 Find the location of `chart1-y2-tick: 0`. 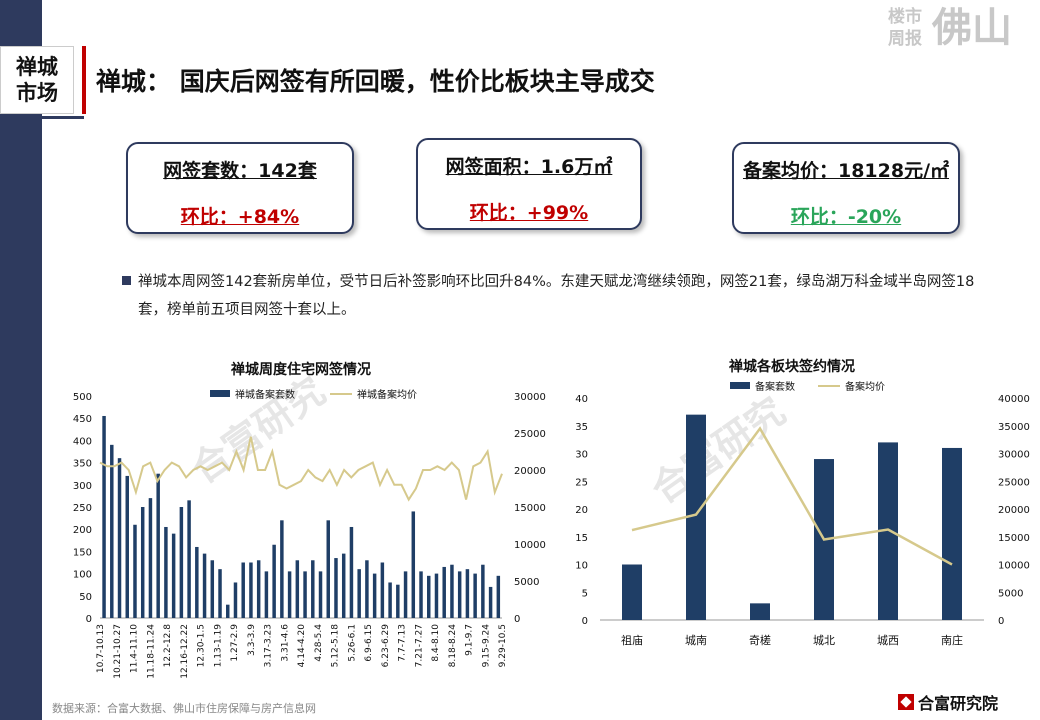

chart1-y2-tick: 0 is located at coordinates (517, 619).